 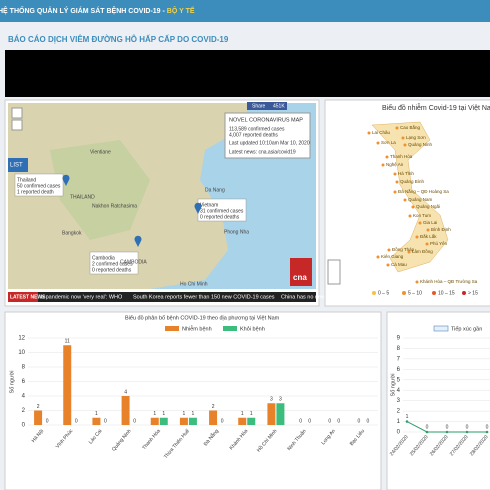 What do you see at coordinates (423, 191) in the screenshot?
I see `province-label: Đà Nẵng – QĐ Hoàng Sa` at bounding box center [423, 191].